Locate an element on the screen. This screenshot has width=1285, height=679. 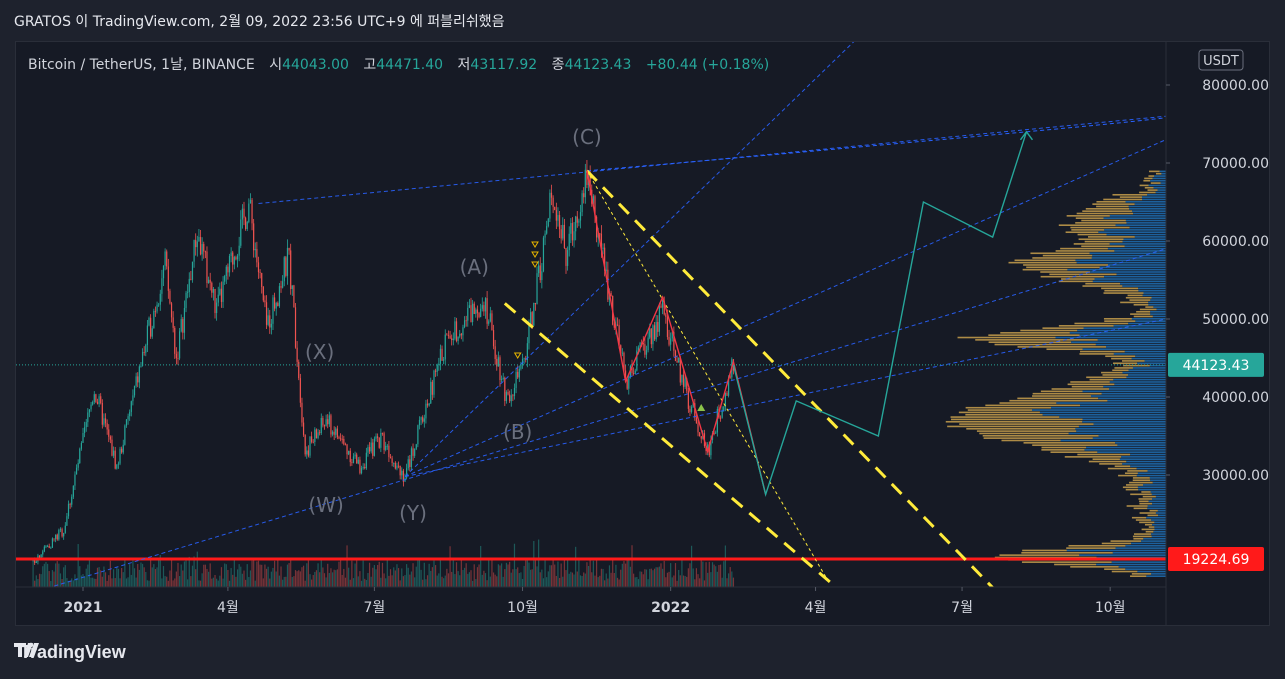
tradingview-brand: TradingView is located at coordinates (73, 652).